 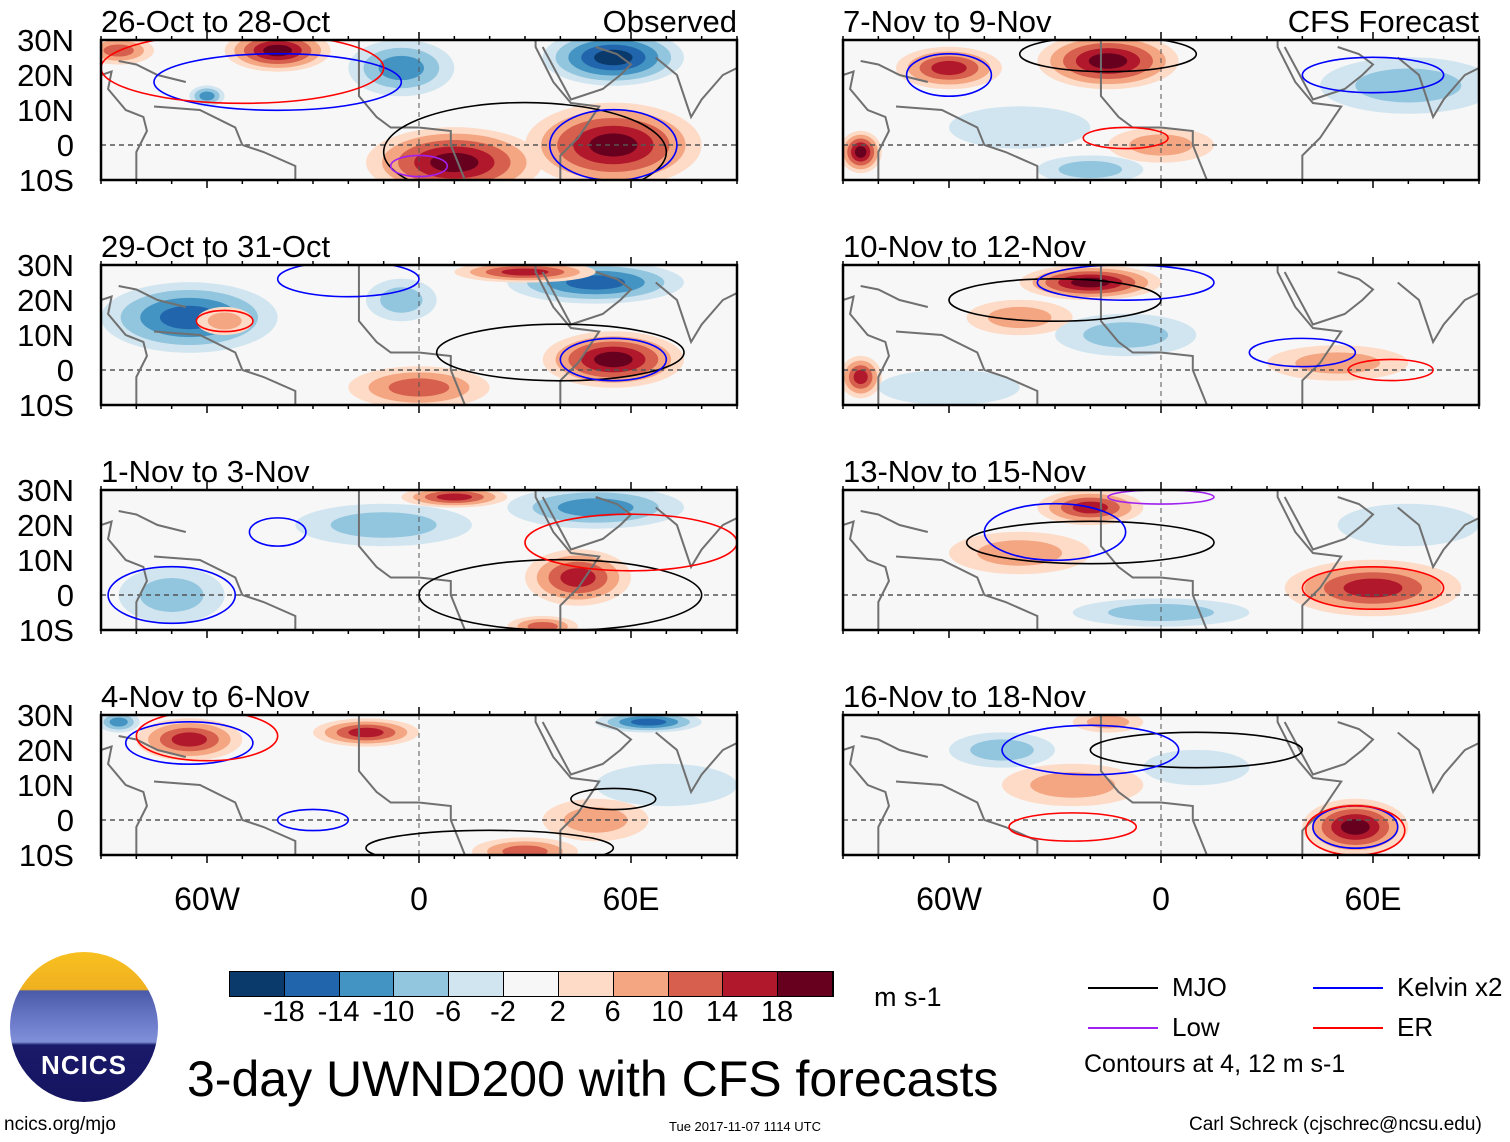 I want to click on panel-title: 4-Nov to 6-Nov, so click(x=205, y=696).